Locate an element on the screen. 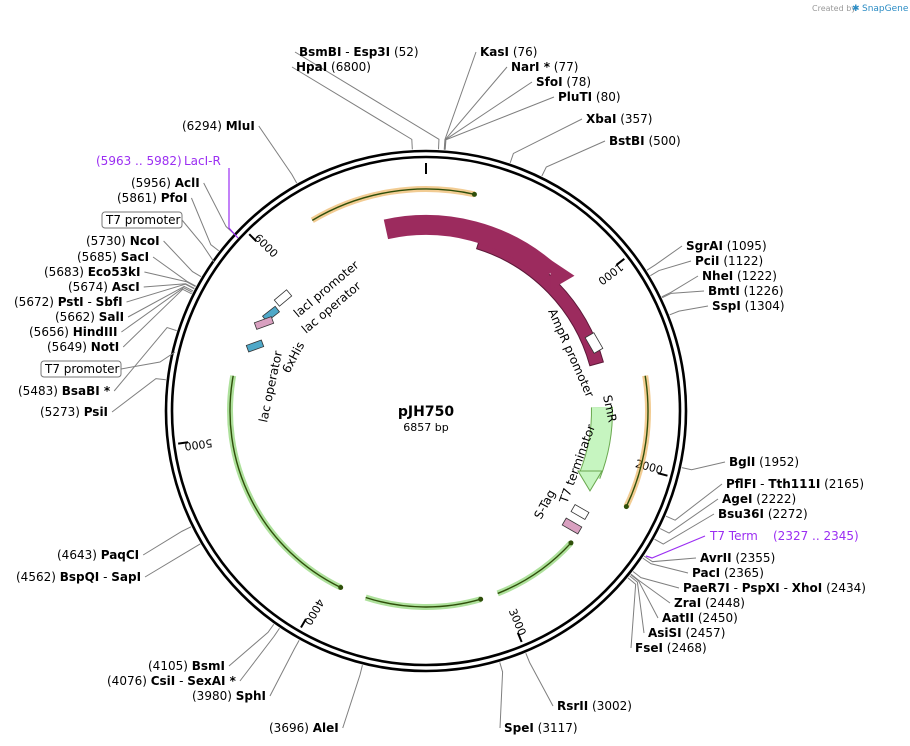 The height and width of the screenshot is (746, 910). orf-orange-top-arrowhead is located at coordinates (474, 194).